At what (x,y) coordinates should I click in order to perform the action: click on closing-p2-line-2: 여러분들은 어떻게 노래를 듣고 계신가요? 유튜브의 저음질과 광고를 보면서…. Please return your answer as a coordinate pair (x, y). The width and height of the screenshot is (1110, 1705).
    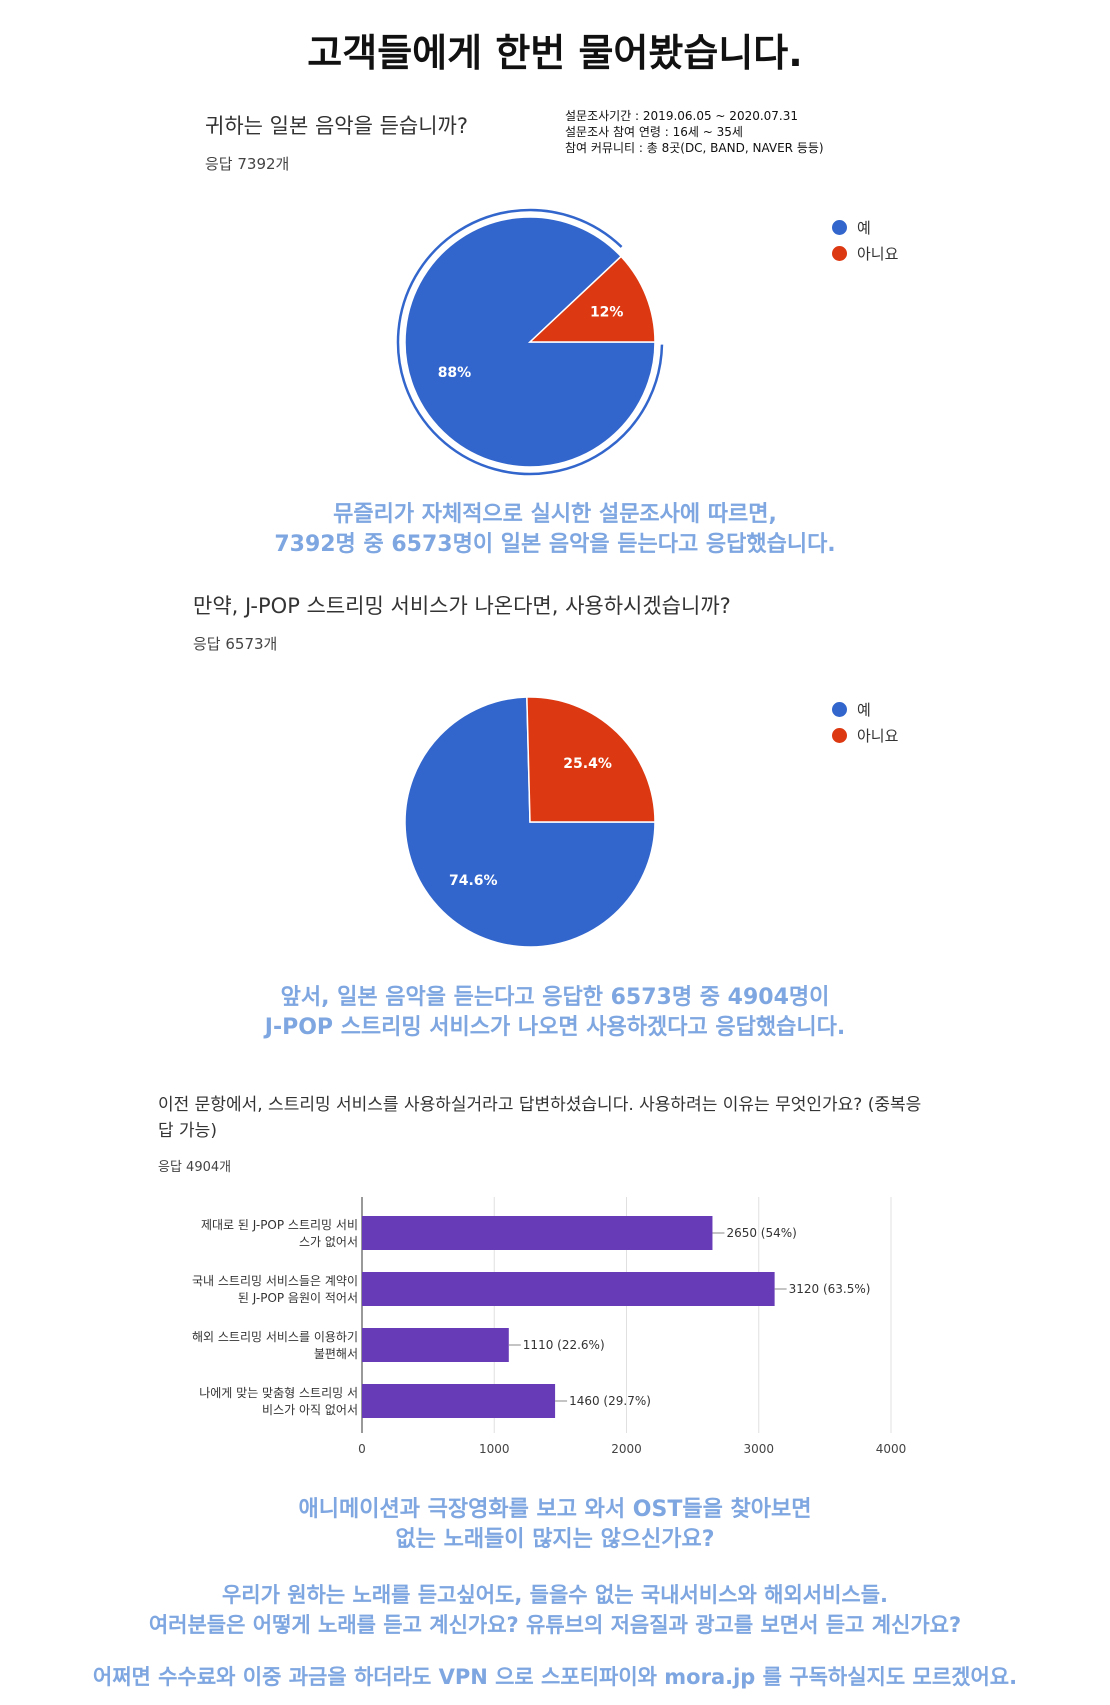
    Looking at the image, I should click on (555, 1625).